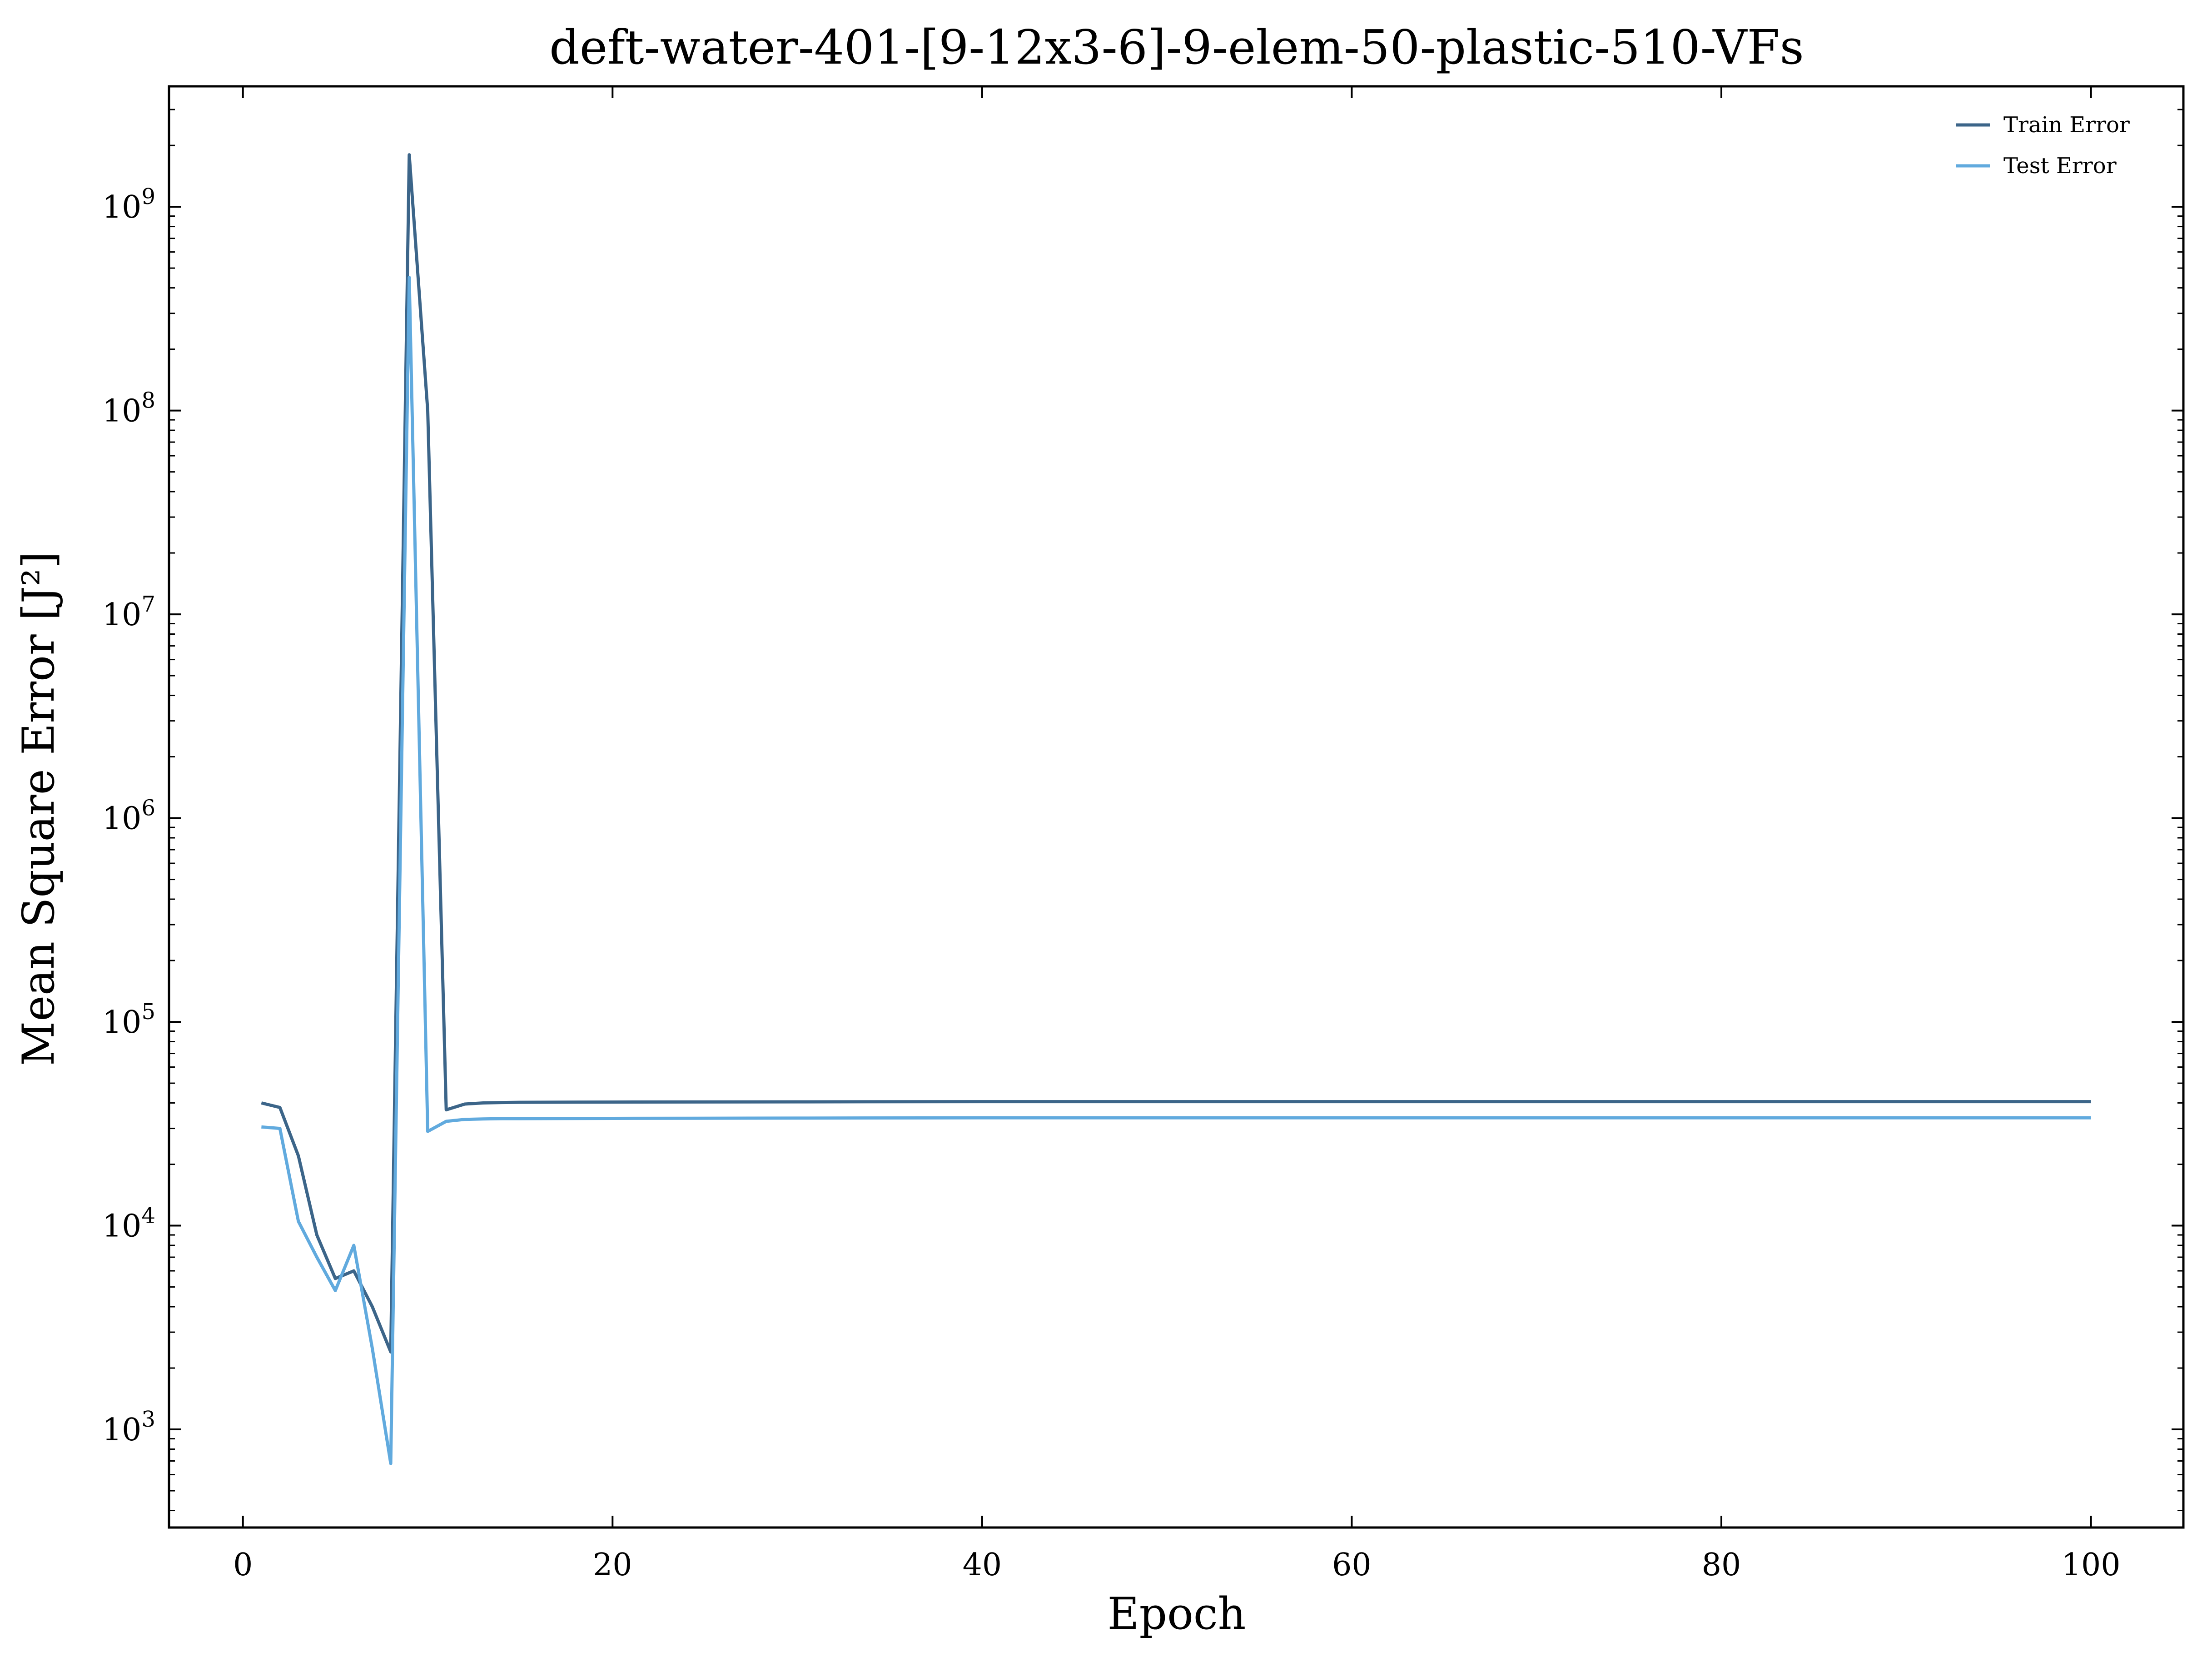  Describe the element at coordinates (243, 1565) in the screenshot. I see `x-tick-label: 0` at that location.